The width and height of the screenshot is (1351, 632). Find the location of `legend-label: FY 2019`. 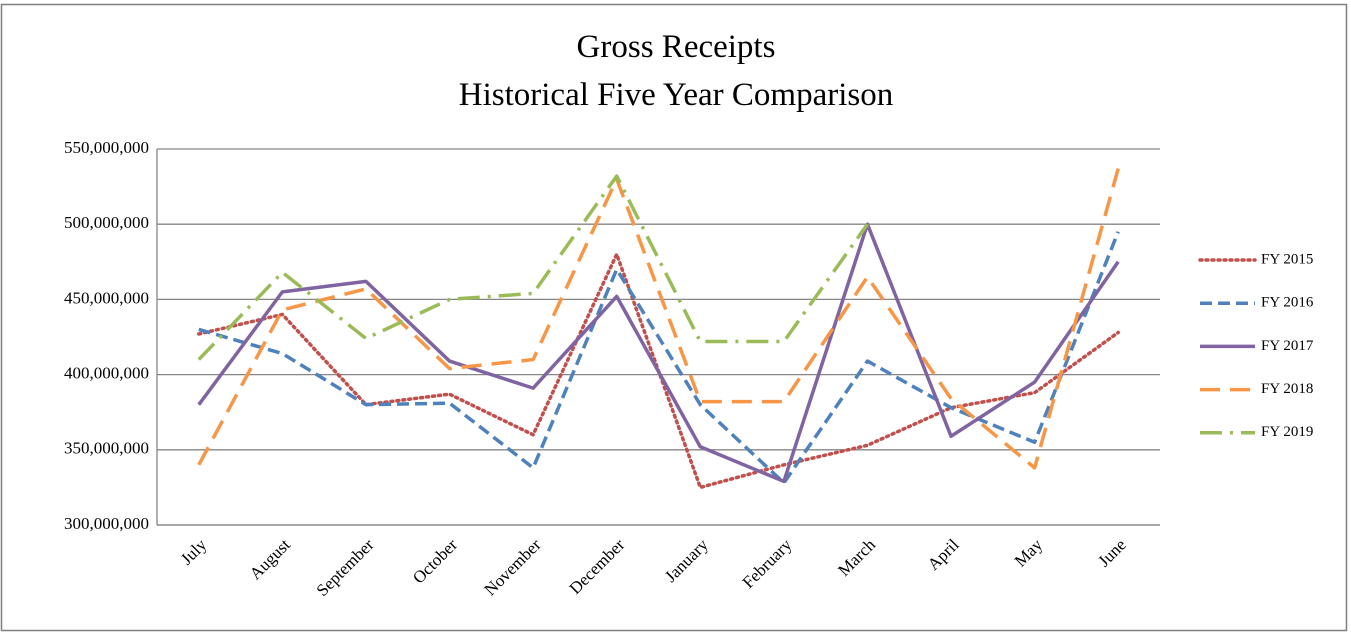

legend-label: FY 2019 is located at coordinates (1287, 432).